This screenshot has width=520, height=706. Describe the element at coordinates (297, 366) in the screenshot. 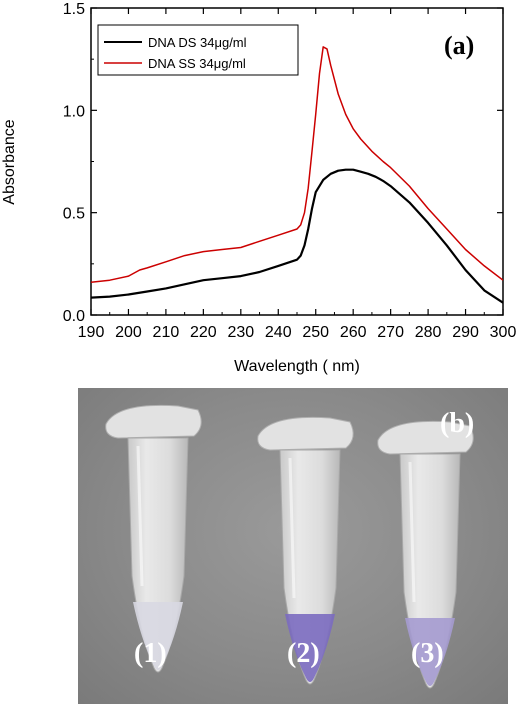

I see `x-axis-title: Wavelength ( nm)` at that location.